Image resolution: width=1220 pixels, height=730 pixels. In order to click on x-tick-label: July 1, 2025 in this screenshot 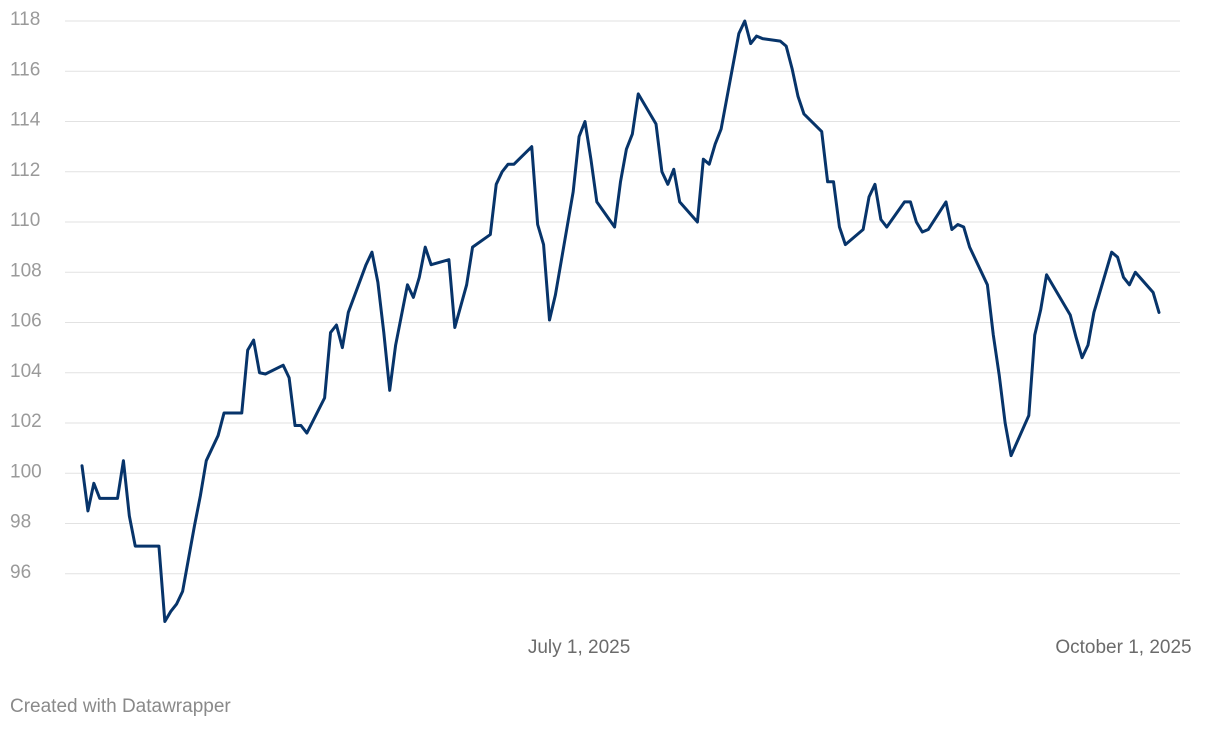, I will do `click(579, 647)`.